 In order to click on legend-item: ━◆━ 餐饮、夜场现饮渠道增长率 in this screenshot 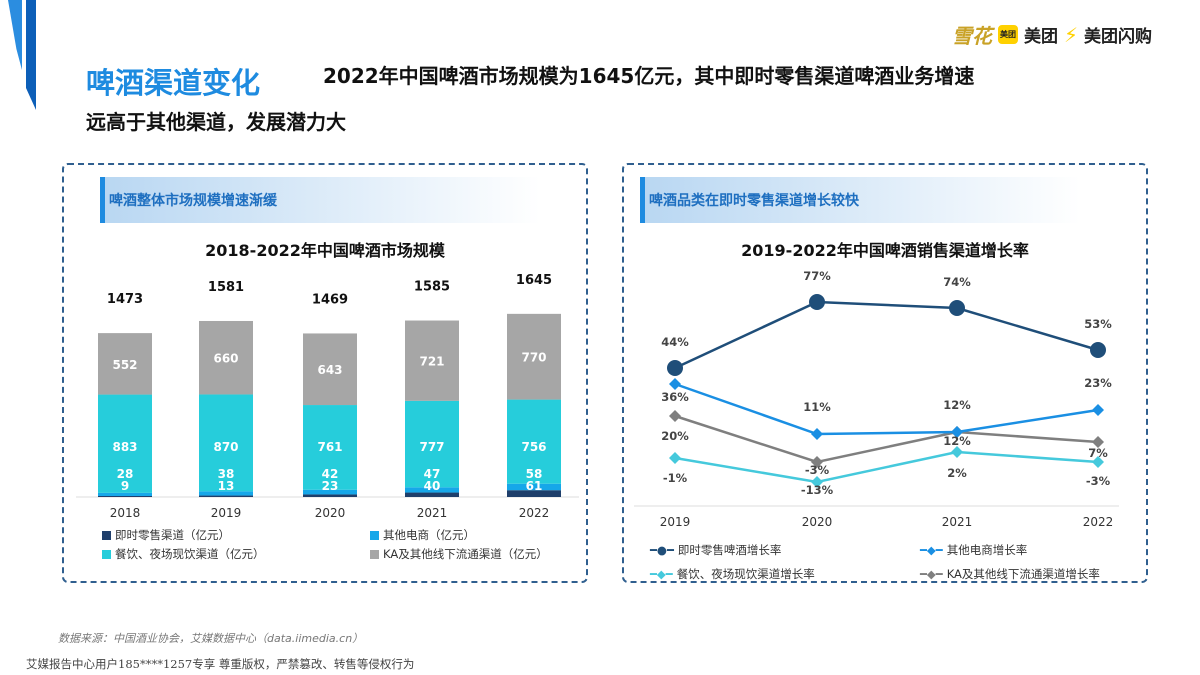, I will do `click(732, 574)`.